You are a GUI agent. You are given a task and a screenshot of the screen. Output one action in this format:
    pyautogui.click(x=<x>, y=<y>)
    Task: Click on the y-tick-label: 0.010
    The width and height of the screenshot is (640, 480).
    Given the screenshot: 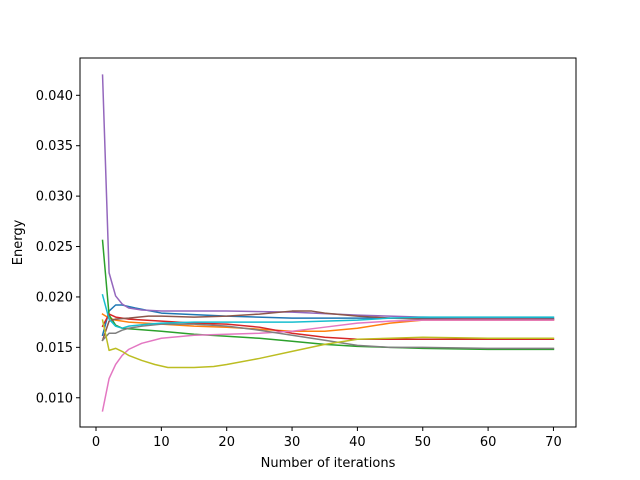 What is the action you would take?
    pyautogui.click(x=54, y=398)
    